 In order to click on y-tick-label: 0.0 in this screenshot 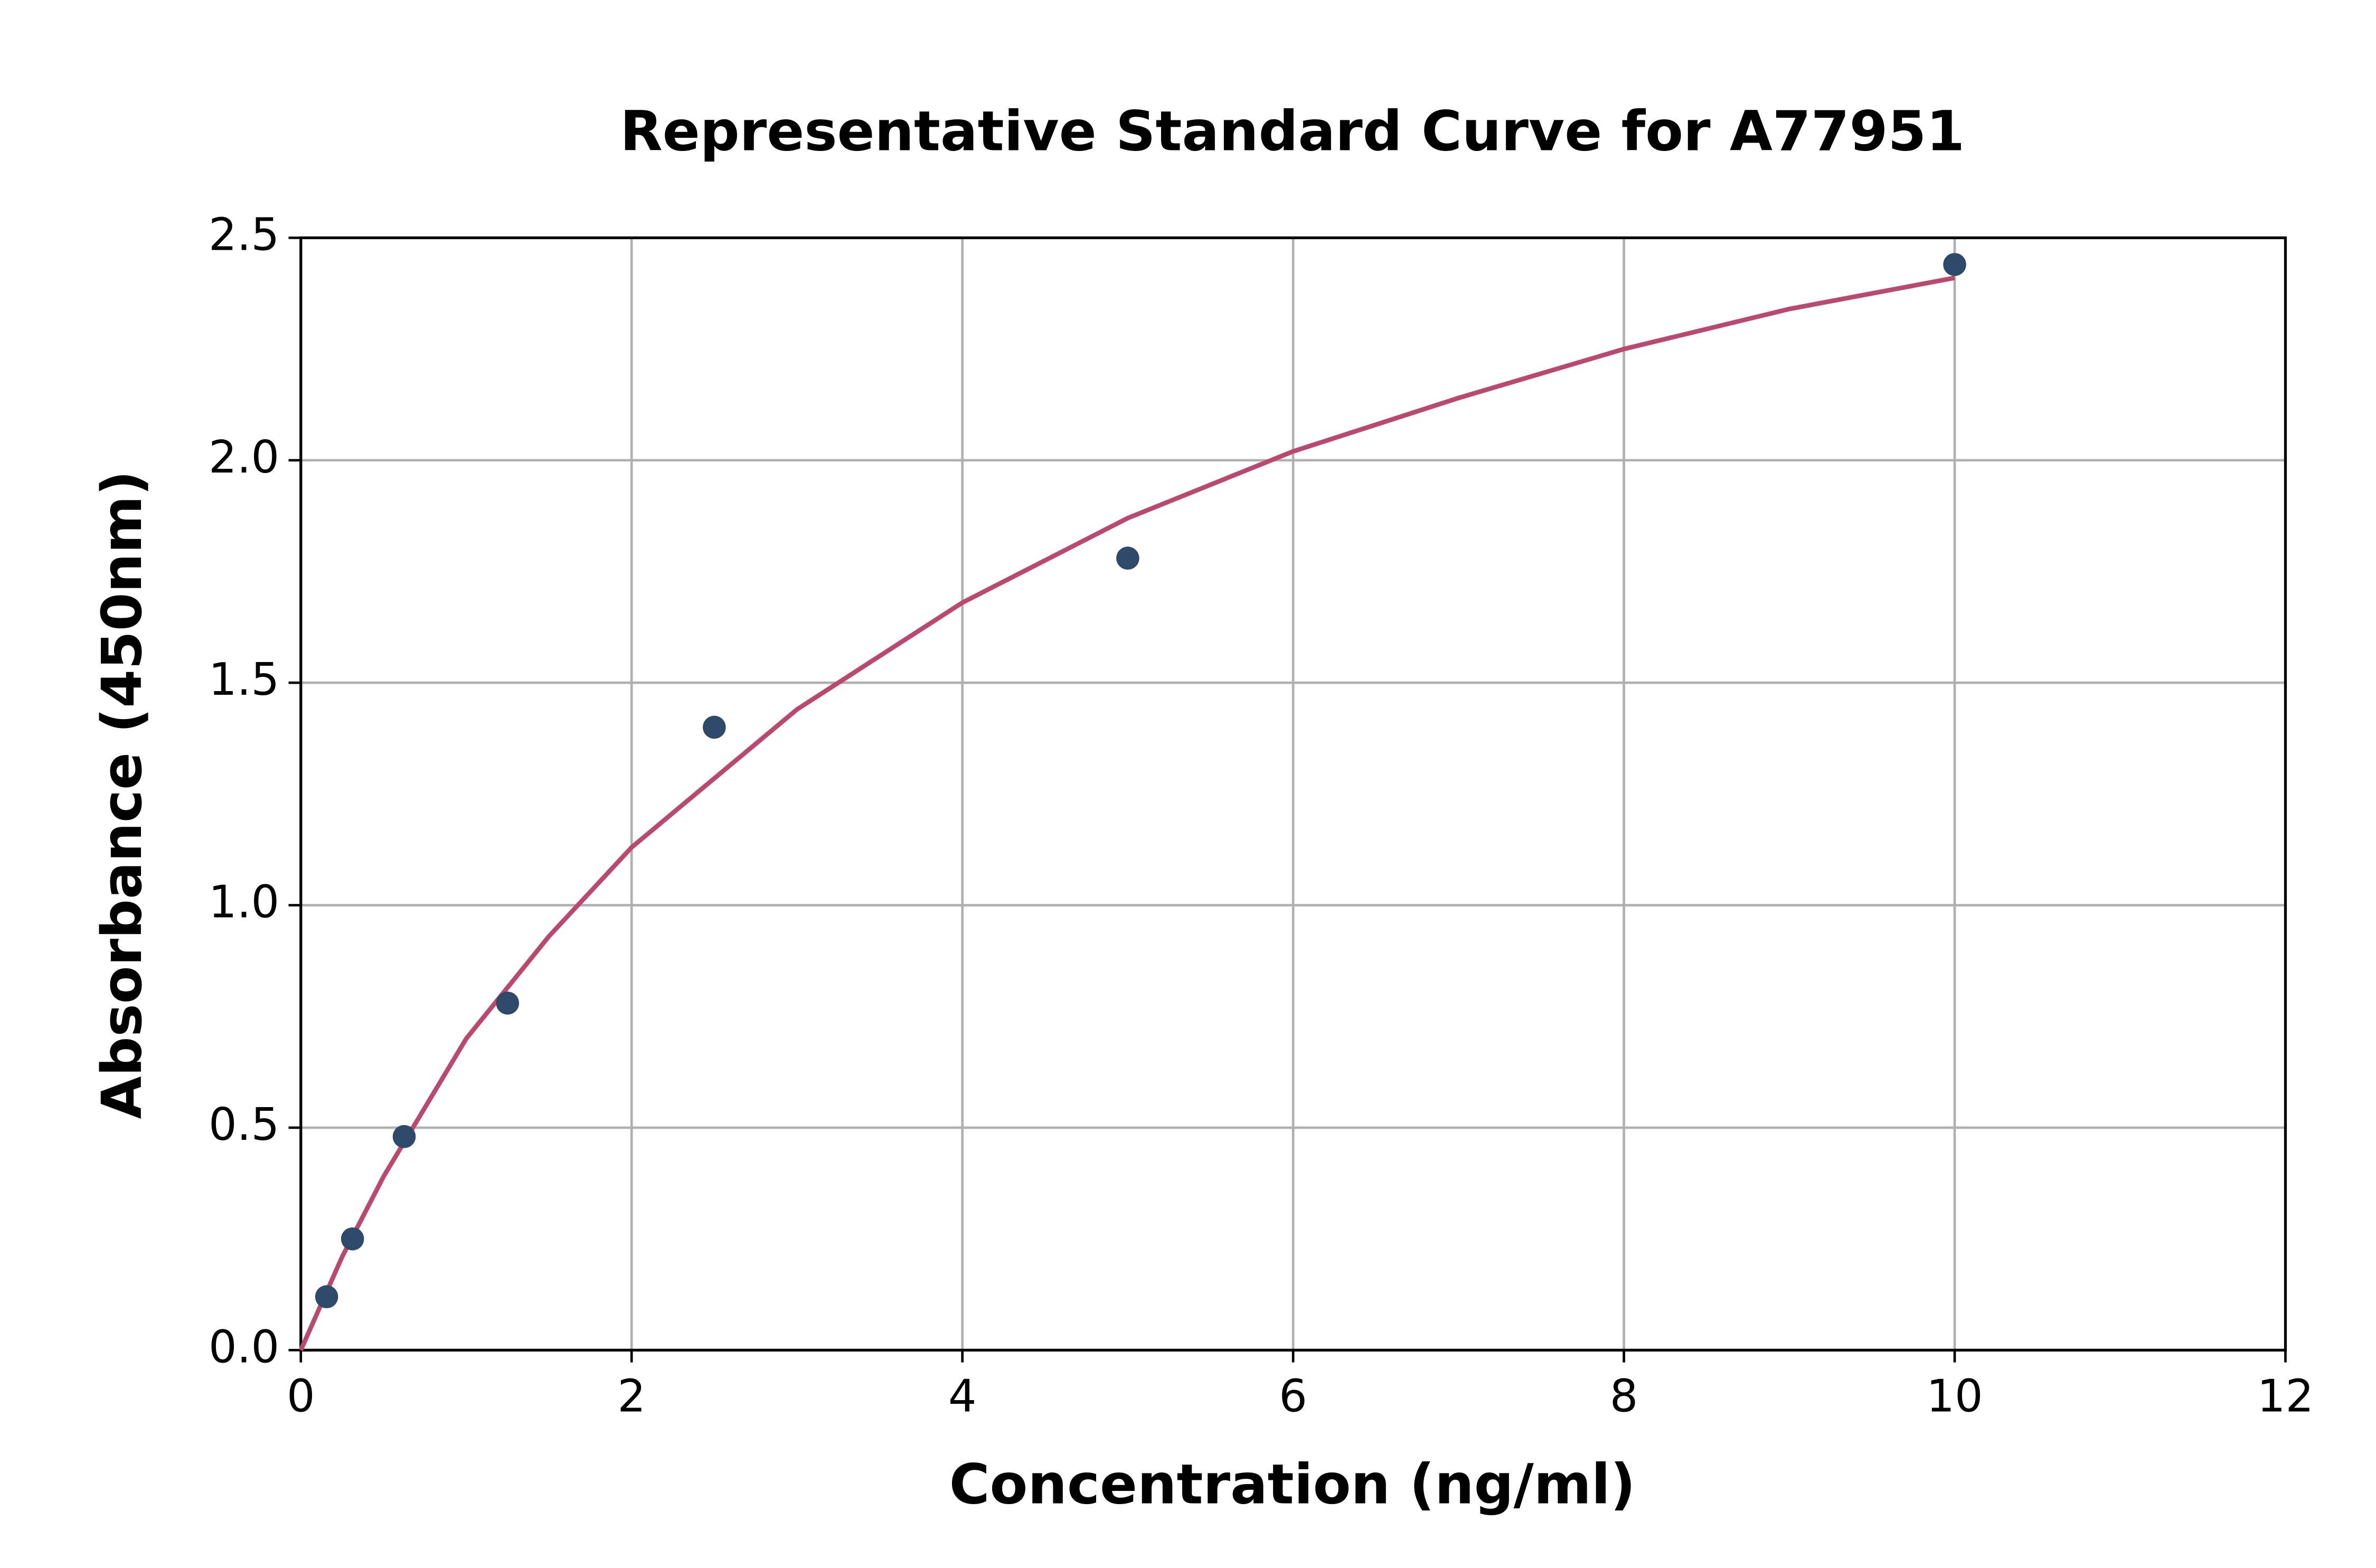, I will do `click(244, 1347)`.